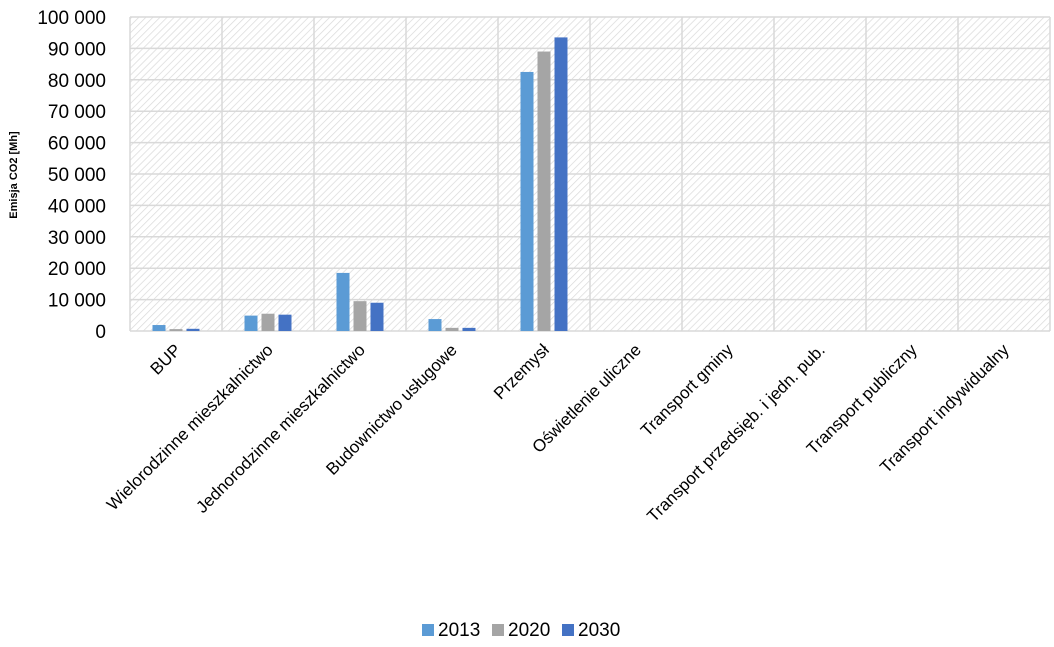 Image resolution: width=1054 pixels, height=647 pixels. I want to click on legend-label: 2020, so click(529, 630).